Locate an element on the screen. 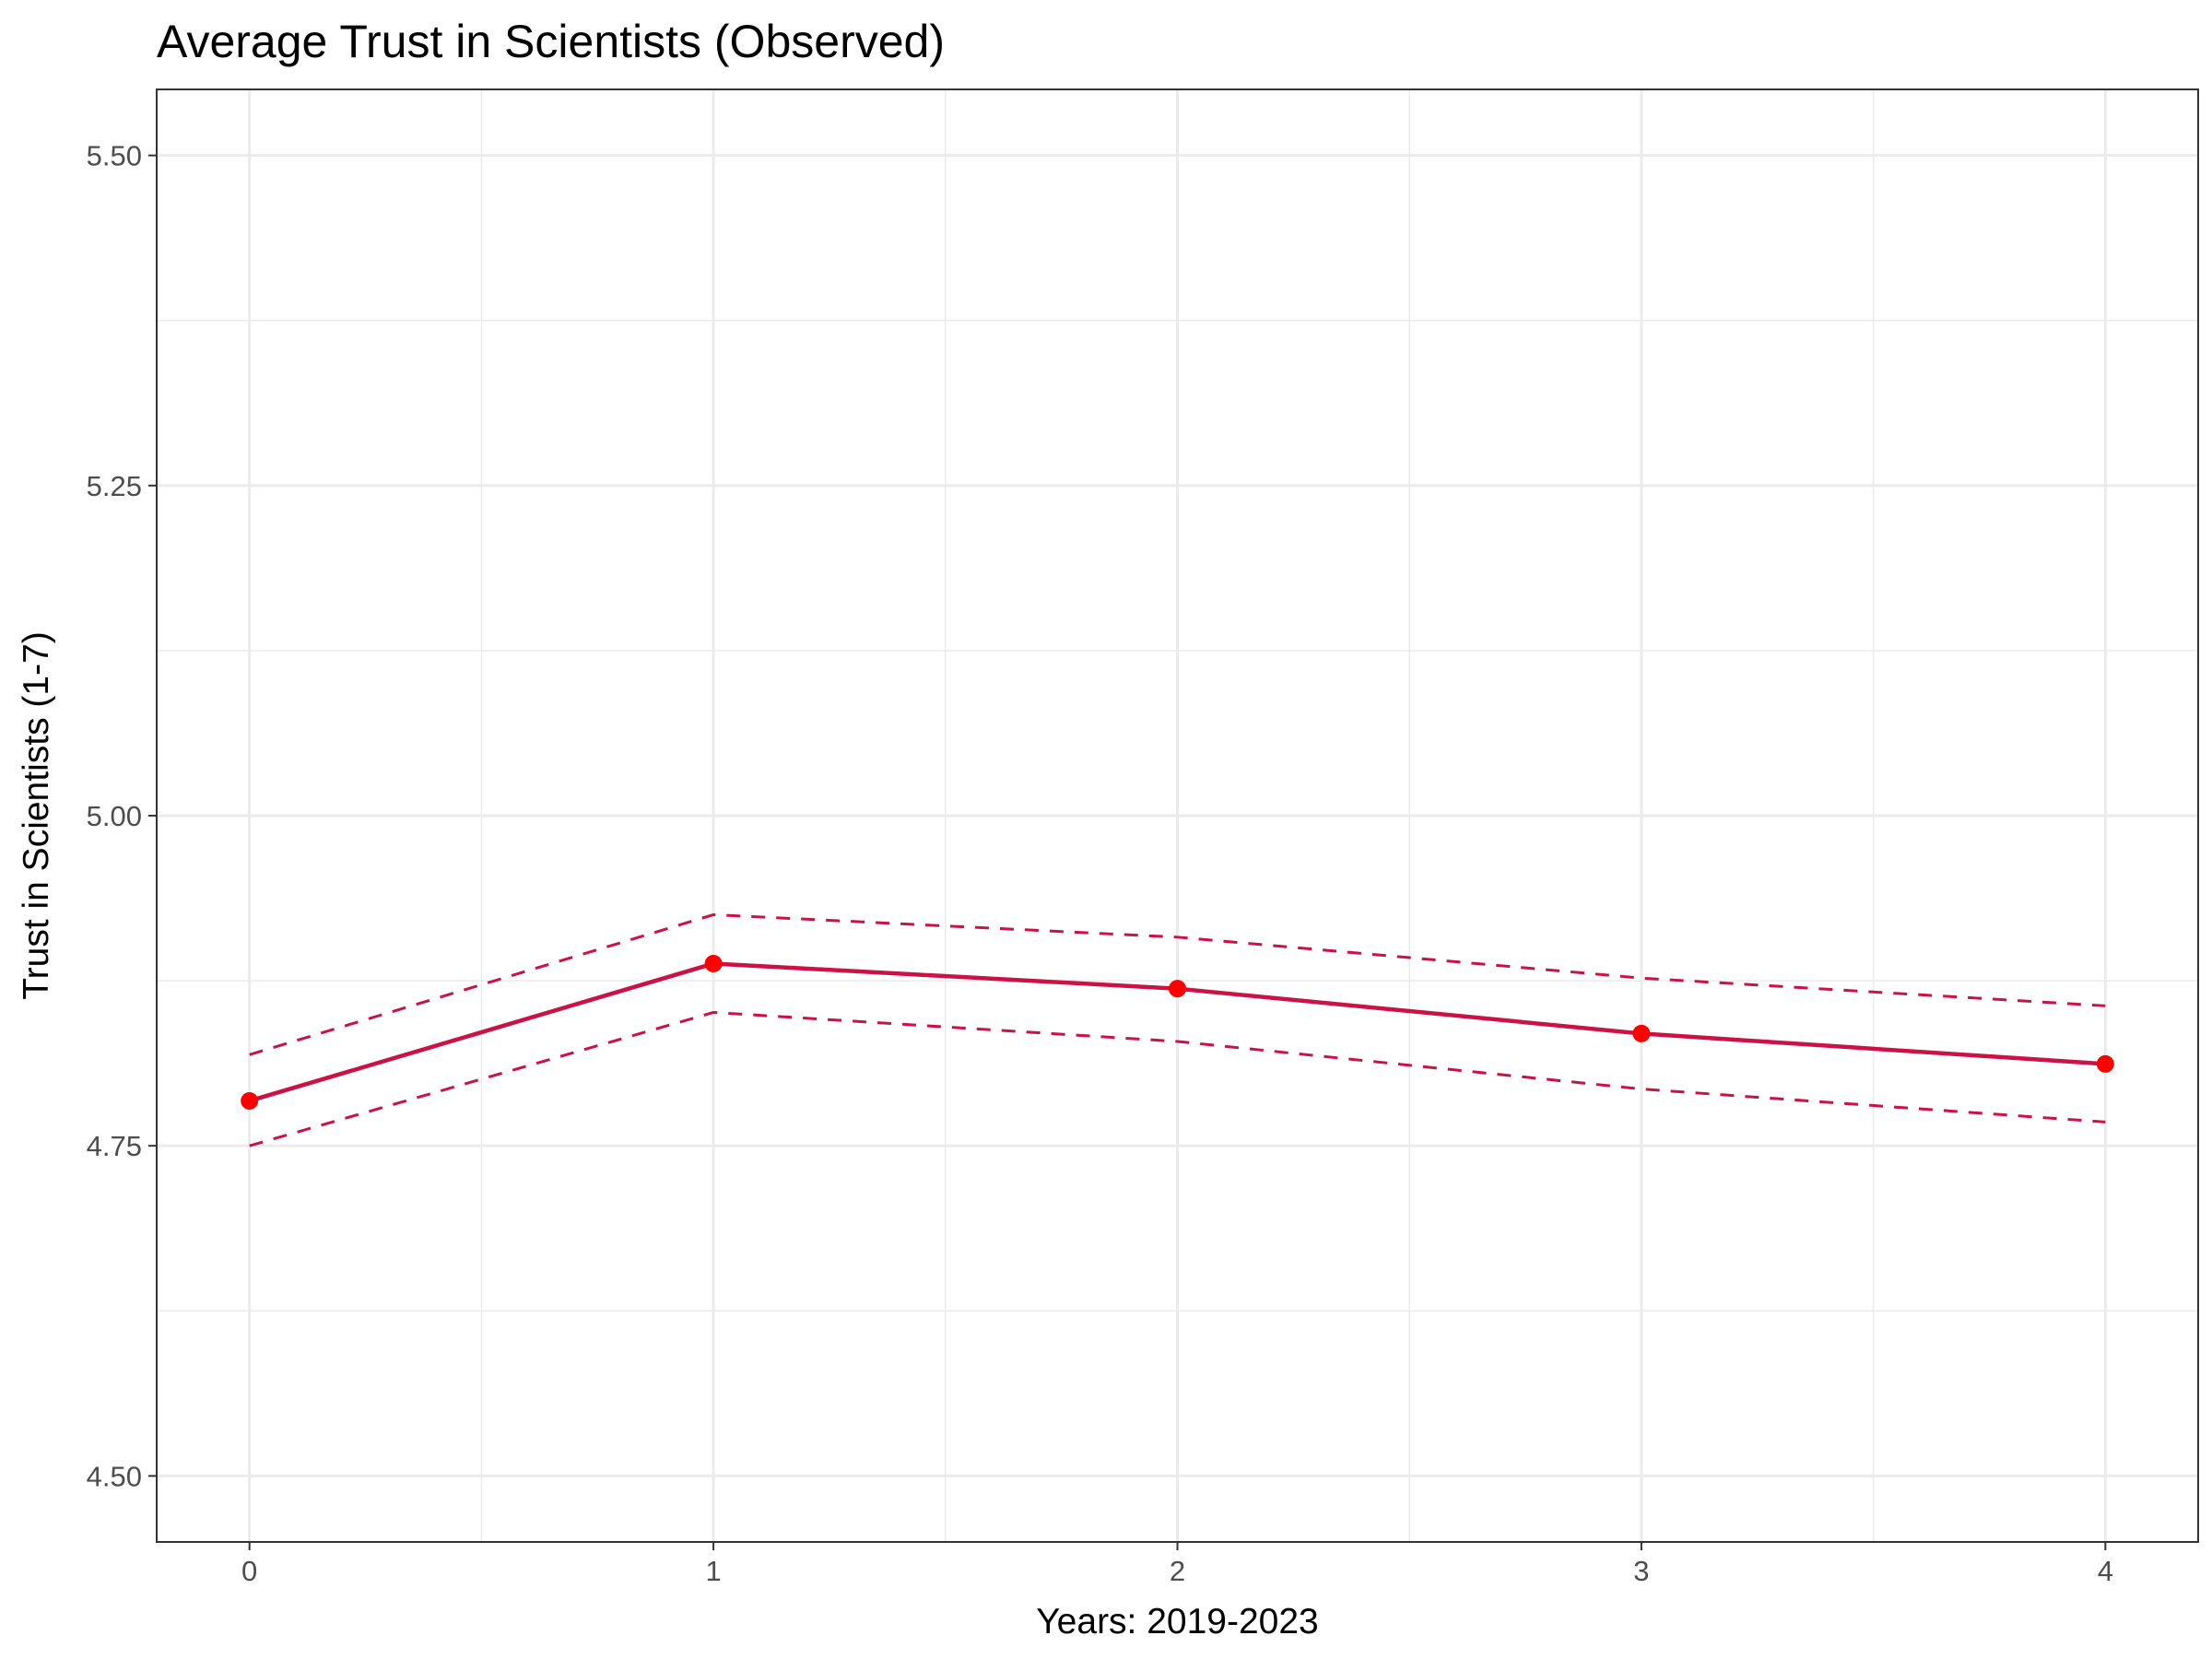 The image size is (2212, 1659). x-tick-label: 3 is located at coordinates (1641, 1571).